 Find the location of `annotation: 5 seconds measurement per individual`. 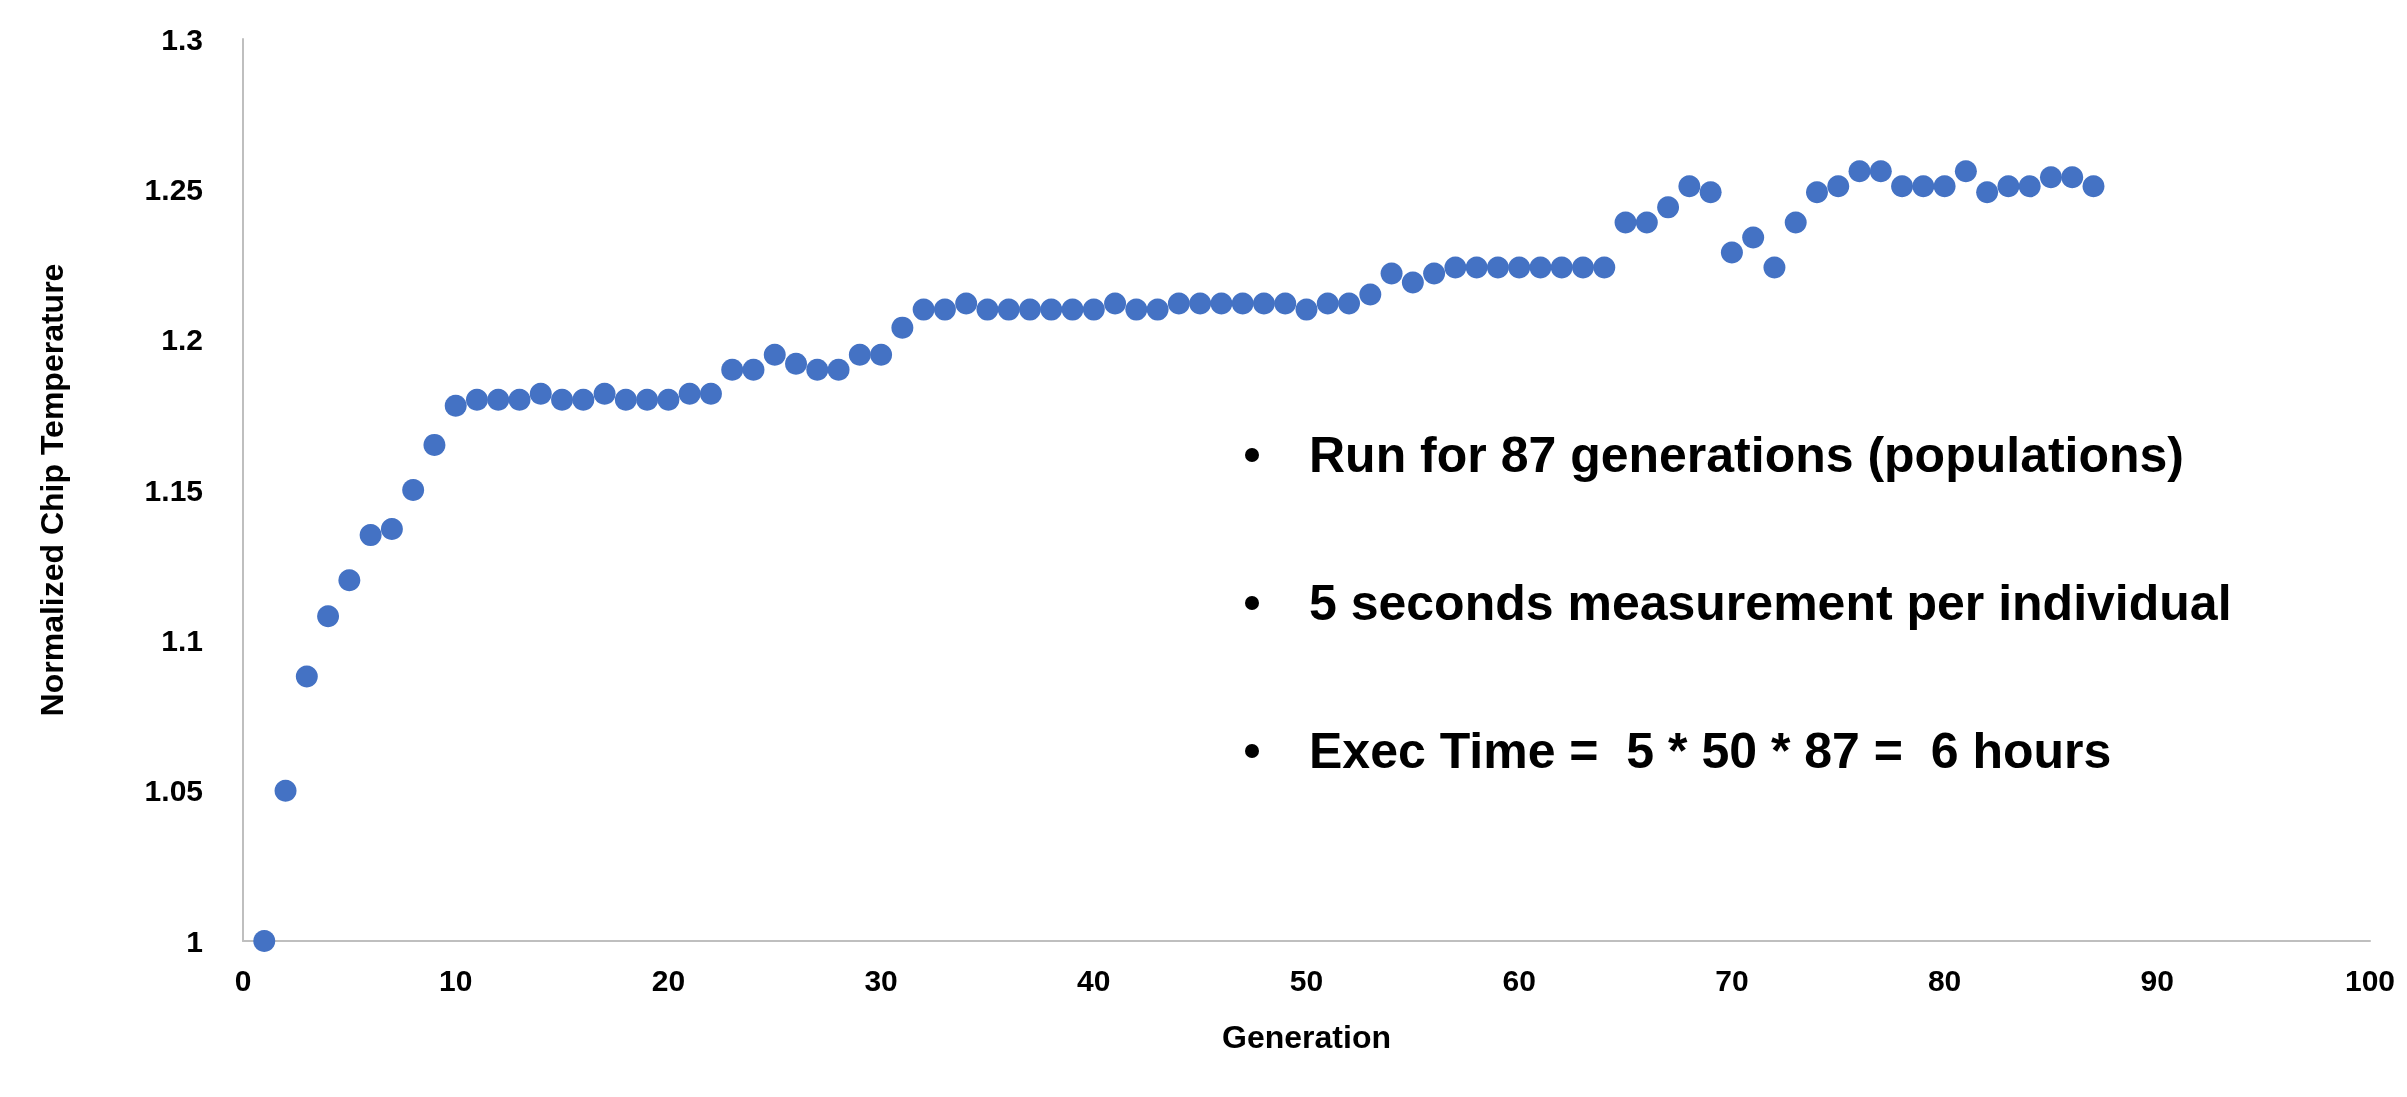

annotation: 5 seconds measurement per individual is located at coordinates (1770, 603).